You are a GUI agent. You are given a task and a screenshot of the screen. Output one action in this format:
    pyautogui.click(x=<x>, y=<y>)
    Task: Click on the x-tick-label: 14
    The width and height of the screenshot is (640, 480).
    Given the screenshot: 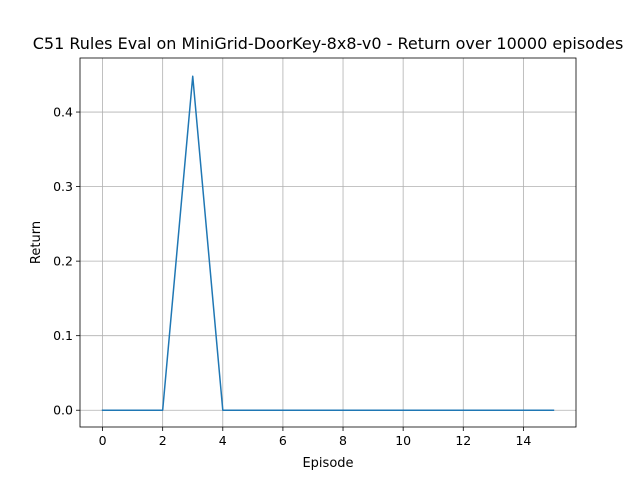 What is the action you would take?
    pyautogui.click(x=523, y=440)
    